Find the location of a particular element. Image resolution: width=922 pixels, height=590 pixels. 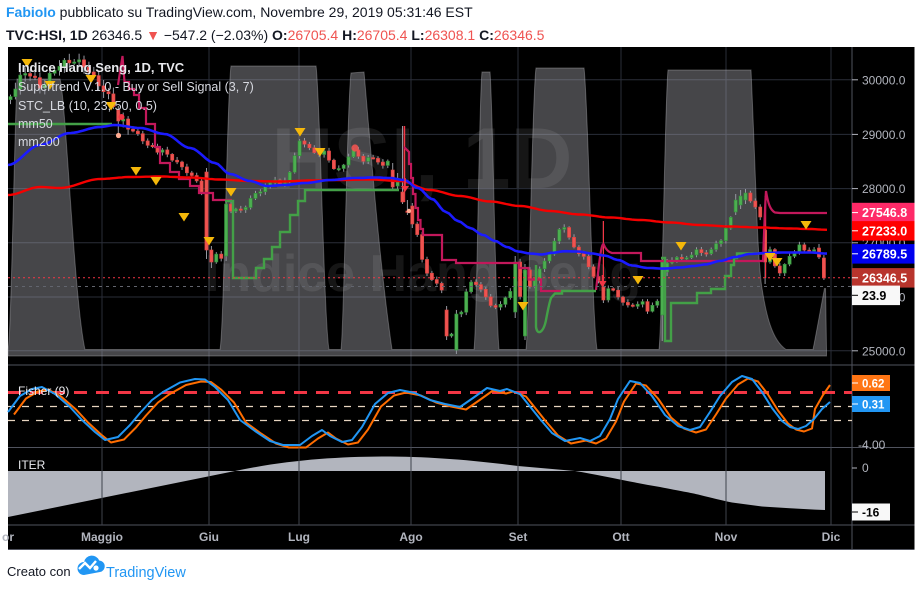

svg-text: STC_LB (10, 23, 50, 0.5) is located at coordinates (87, 106).